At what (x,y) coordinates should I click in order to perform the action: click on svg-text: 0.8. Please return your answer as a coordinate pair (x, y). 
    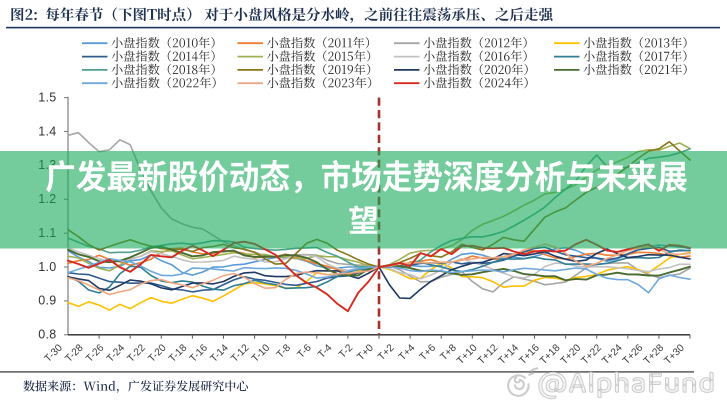
    Looking at the image, I should click on (47, 335).